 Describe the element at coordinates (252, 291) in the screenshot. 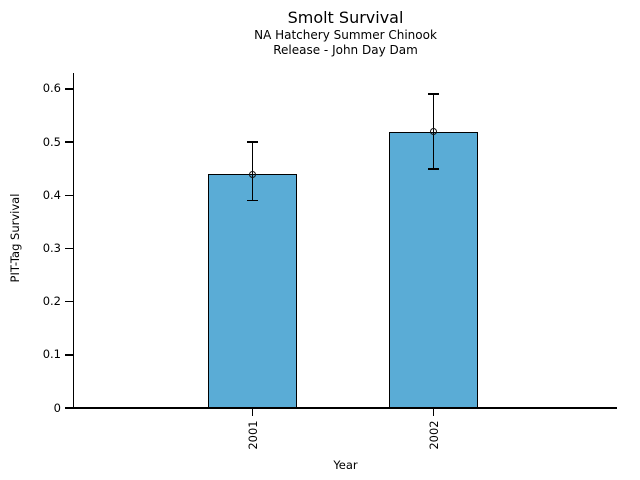

I see `bar-2001` at that location.